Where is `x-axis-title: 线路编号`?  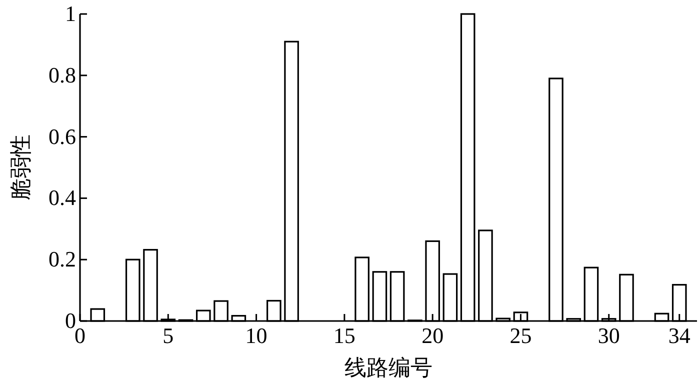 x-axis-title: 线路编号 is located at coordinates (388, 367).